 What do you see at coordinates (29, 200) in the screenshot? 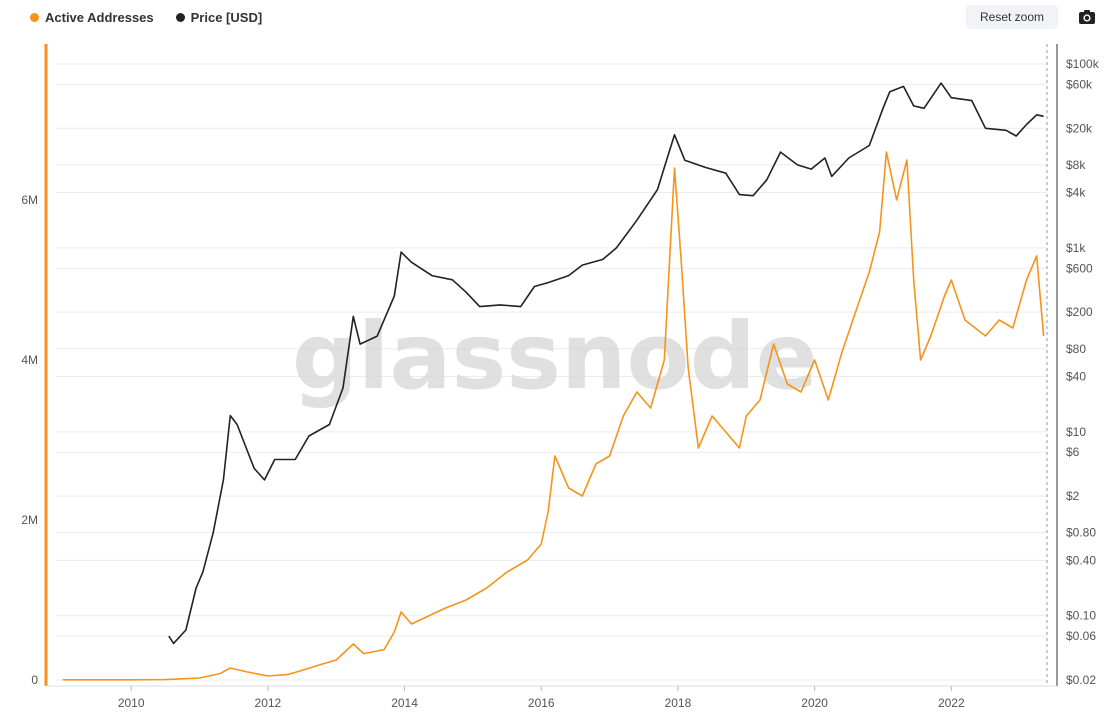
I see `y-left-tick-6M: 6M` at bounding box center [29, 200].